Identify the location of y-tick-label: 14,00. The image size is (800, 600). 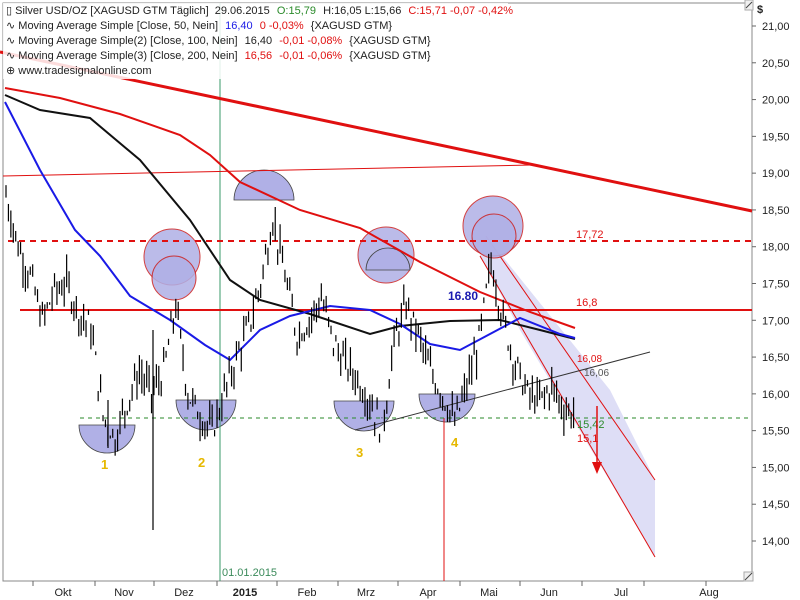
(776, 542).